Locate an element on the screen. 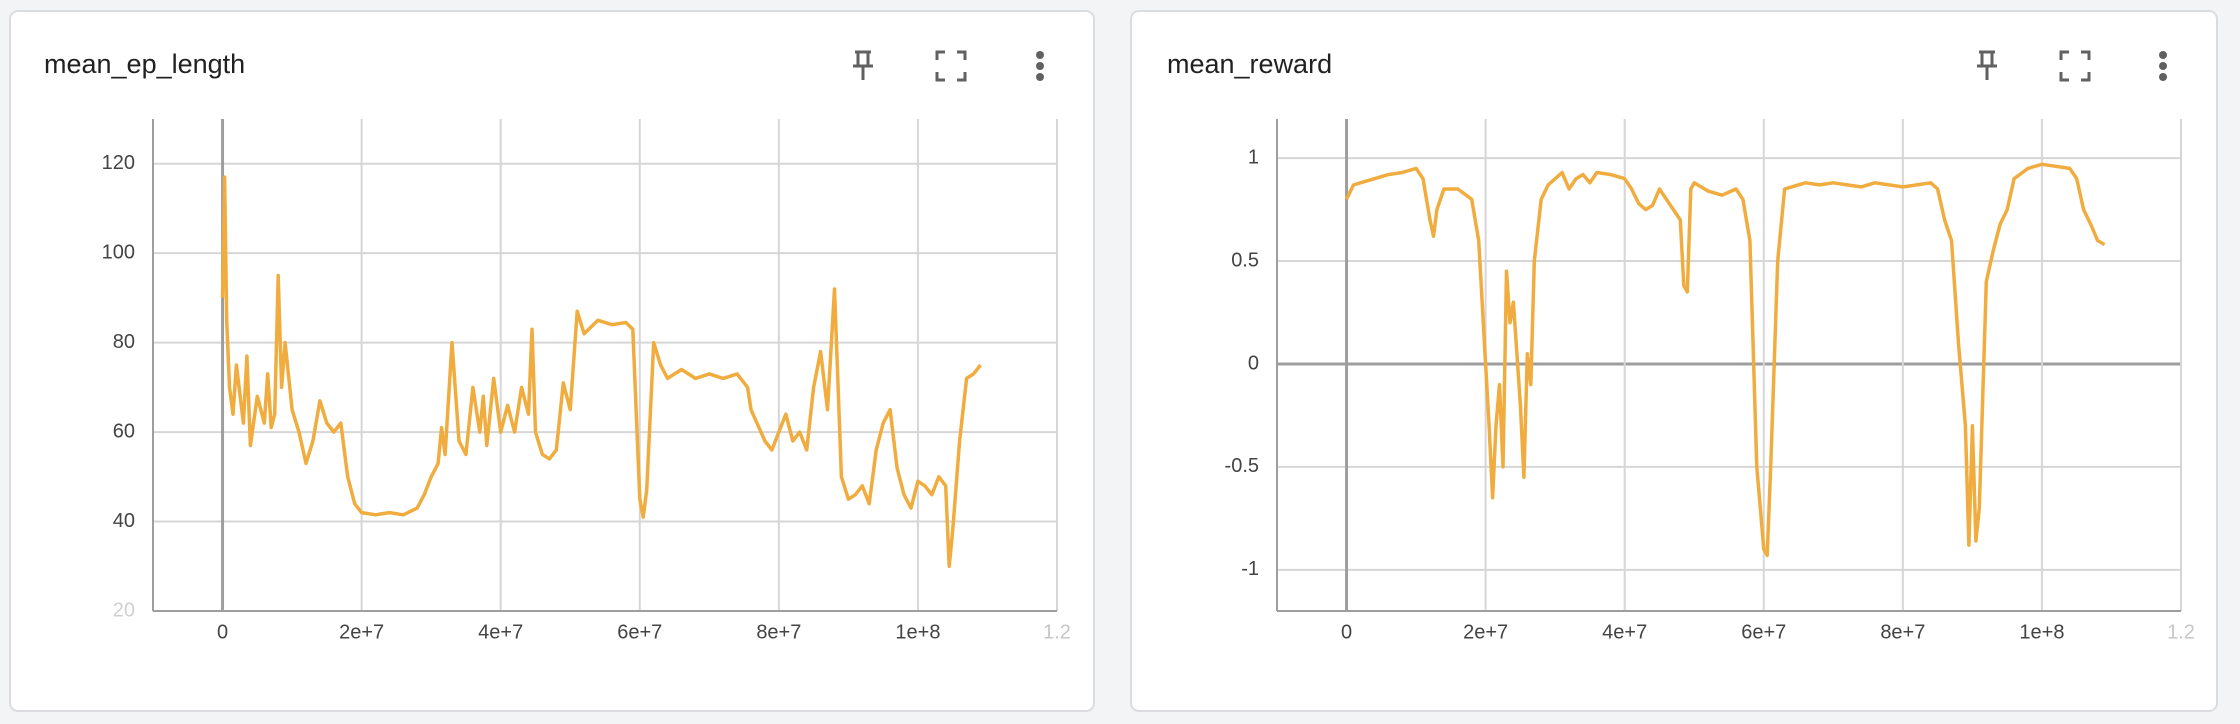 The image size is (2240, 724). card-title: mean_ep_length is located at coordinates (144, 64).